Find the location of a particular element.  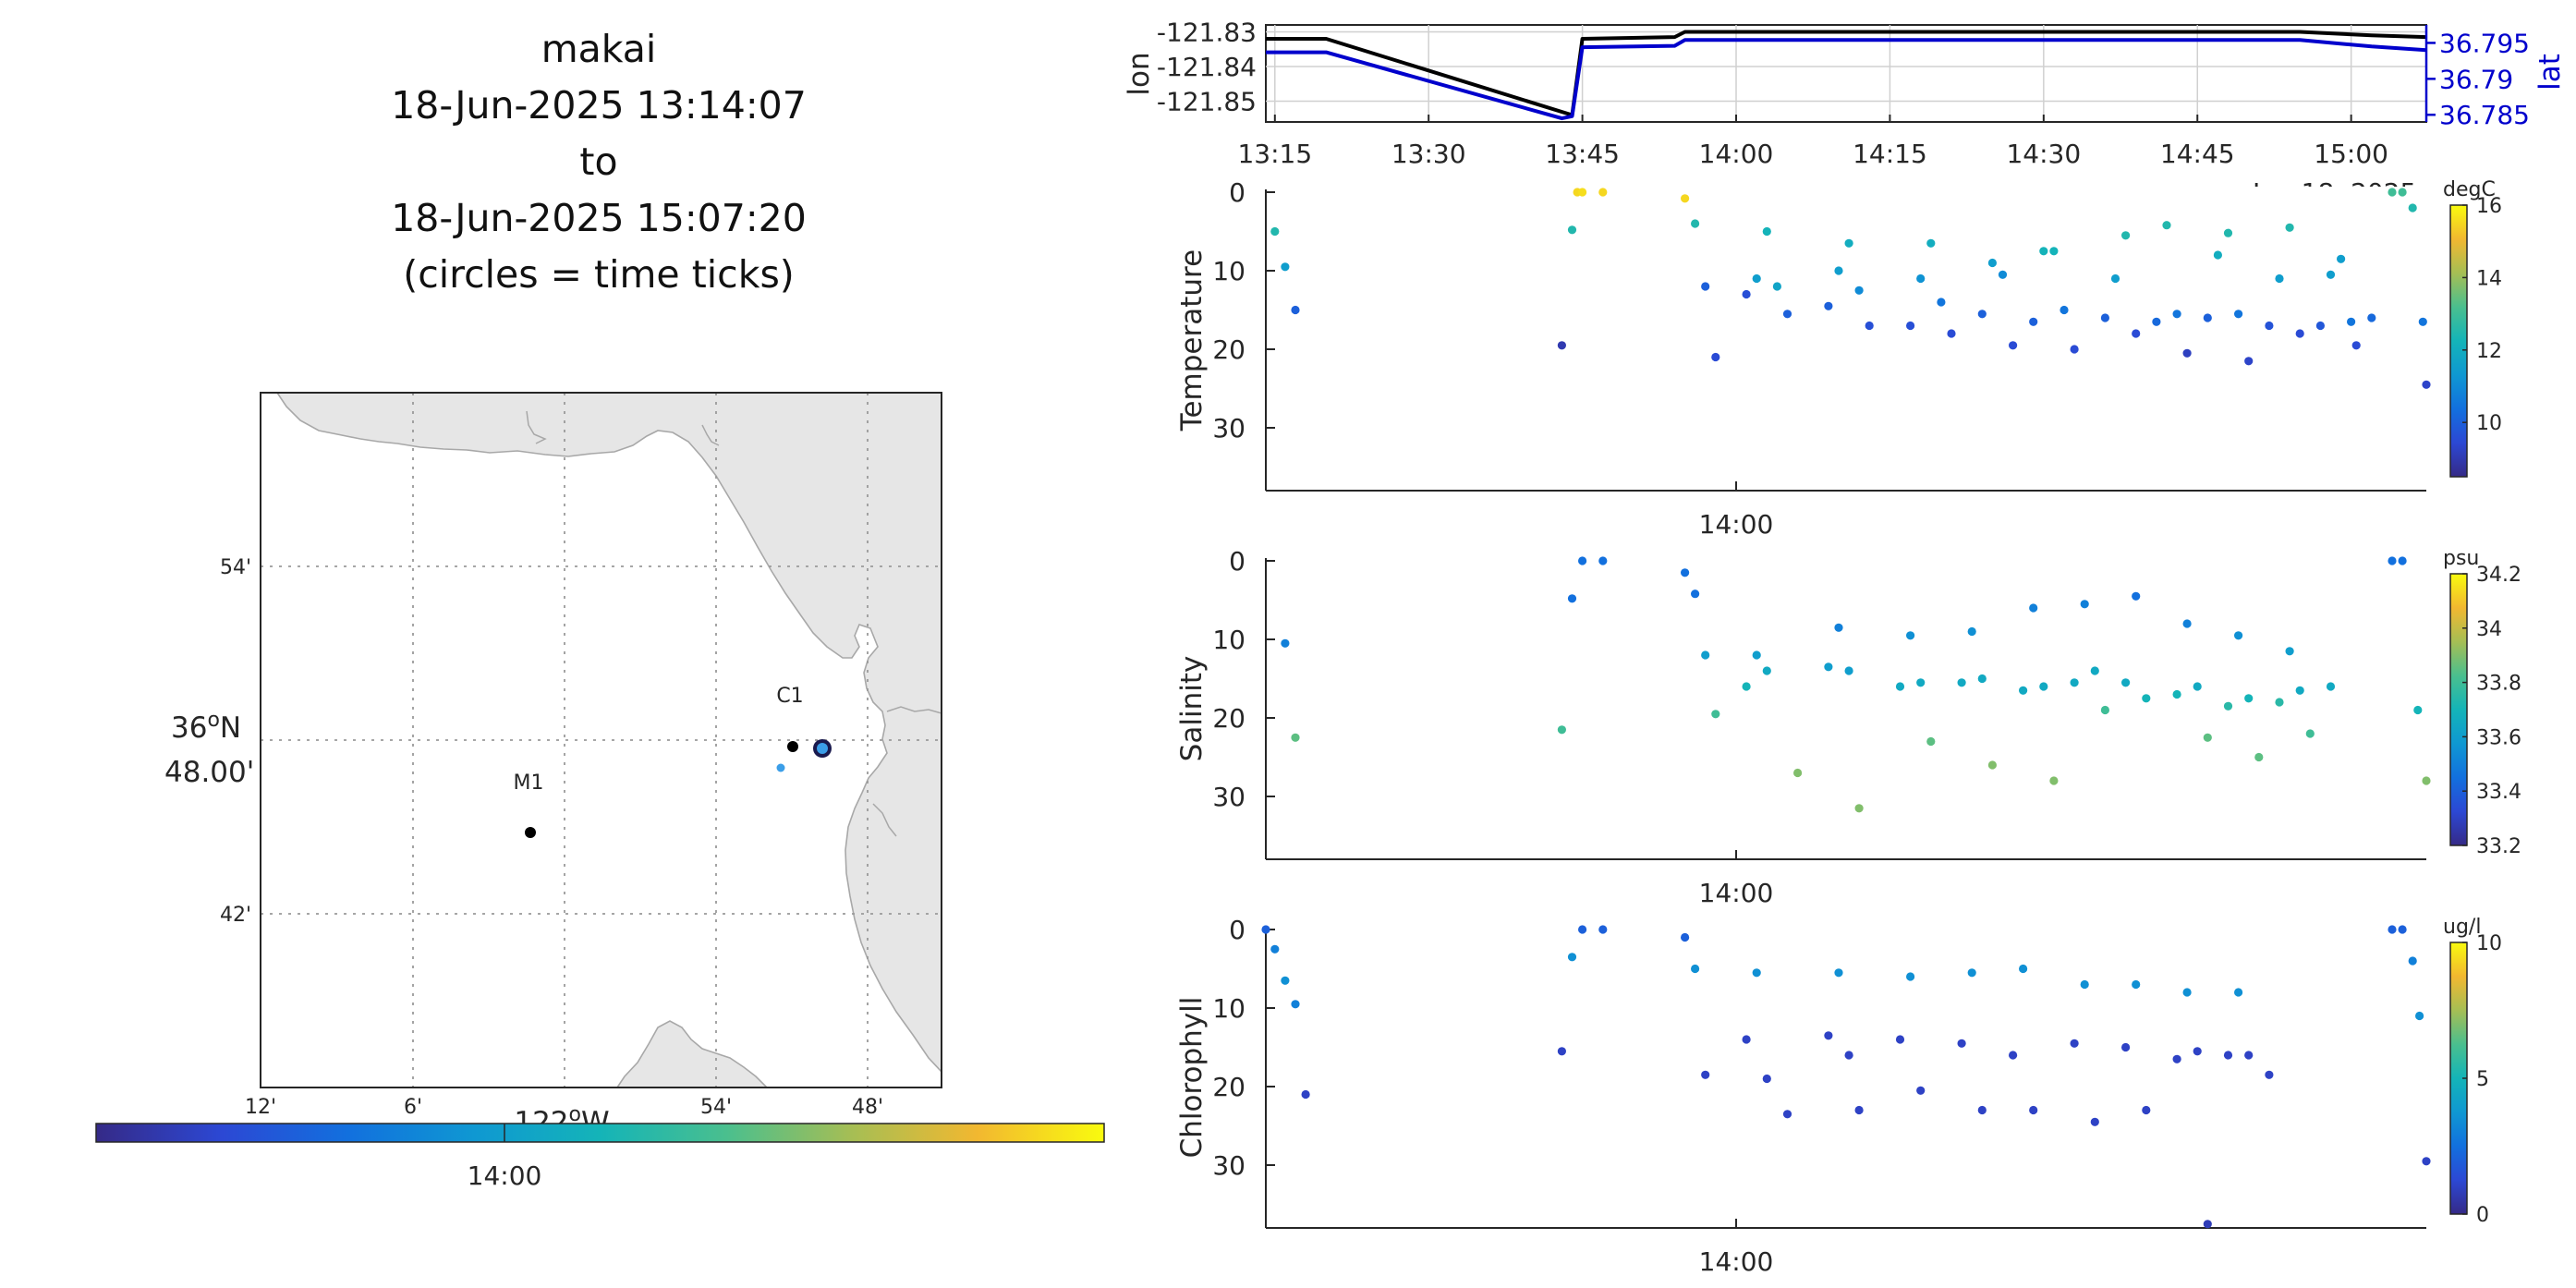

salinity-colorbar-label-5: 33.2 is located at coordinates (2498, 846).